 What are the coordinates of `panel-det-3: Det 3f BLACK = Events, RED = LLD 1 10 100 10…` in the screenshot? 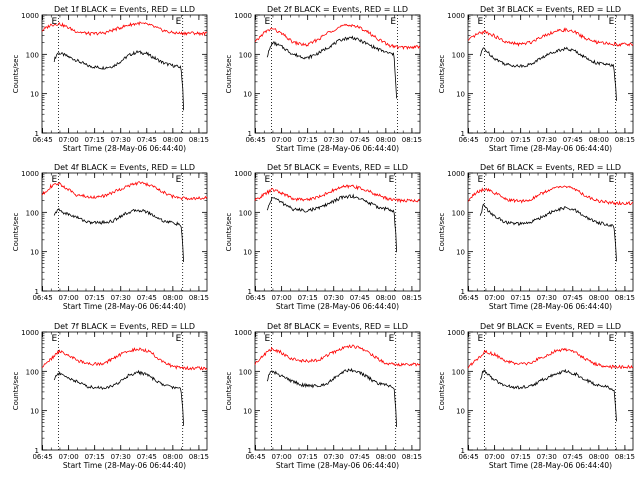 It's located at (536, 79).